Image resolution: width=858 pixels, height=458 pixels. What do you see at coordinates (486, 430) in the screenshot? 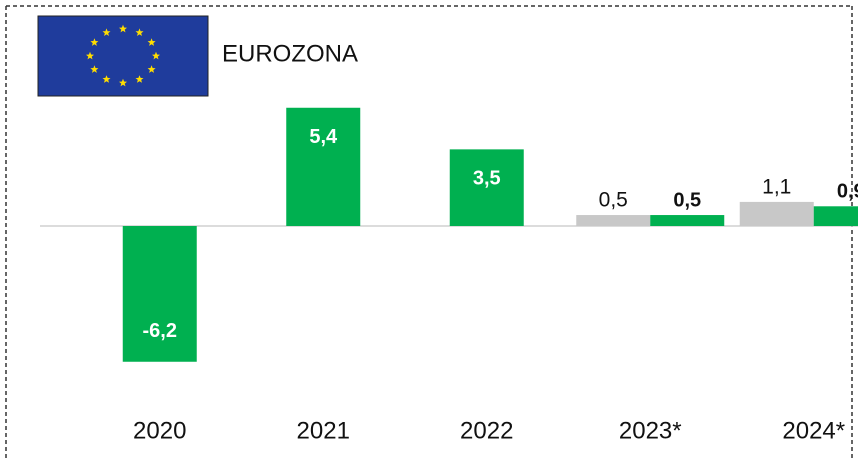
I see `x-tick-label: 2022` at bounding box center [486, 430].